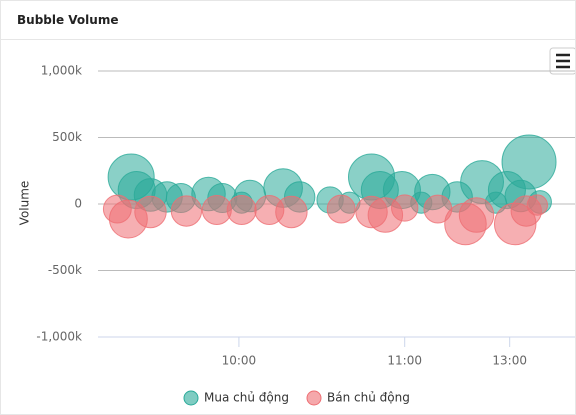 The image size is (576, 415). I want to click on y-tick-label: 0, so click(78, 204).